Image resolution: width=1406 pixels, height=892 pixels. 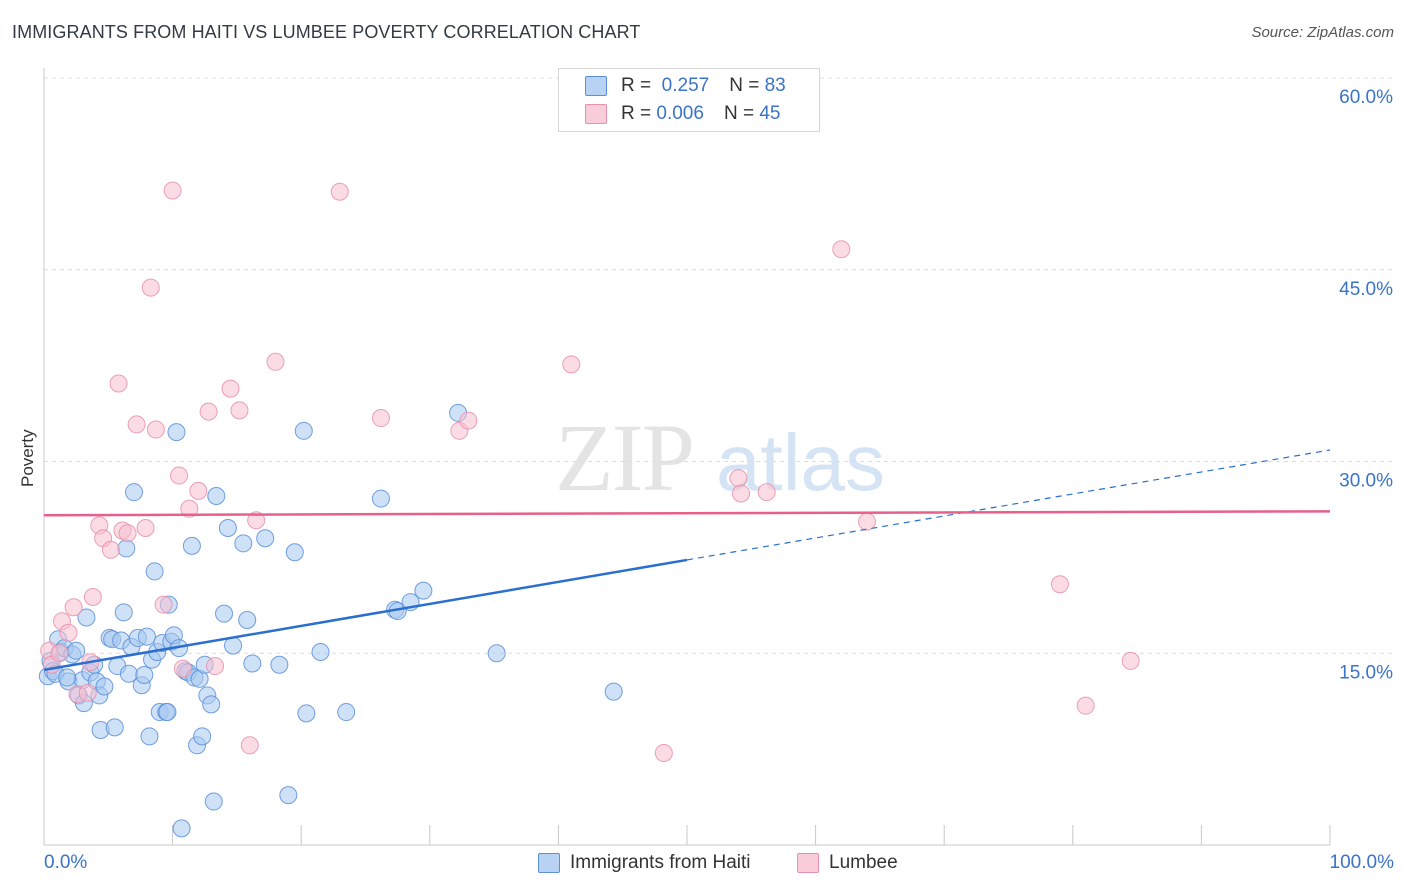 What do you see at coordinates (1008, 505) in the screenshot?
I see `trend-line-haiti-extension` at bounding box center [1008, 505].